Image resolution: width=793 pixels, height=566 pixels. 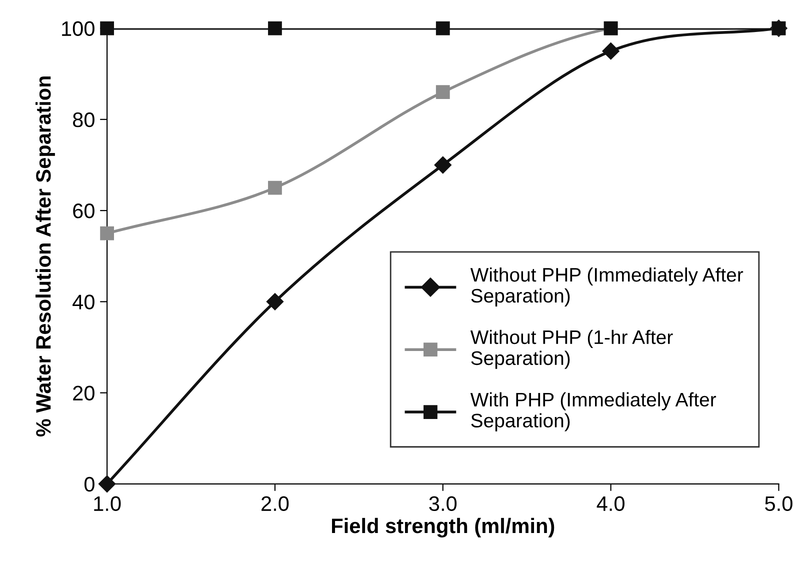 I want to click on x-axis-title: Field strength (ml/min), so click(x=443, y=528).